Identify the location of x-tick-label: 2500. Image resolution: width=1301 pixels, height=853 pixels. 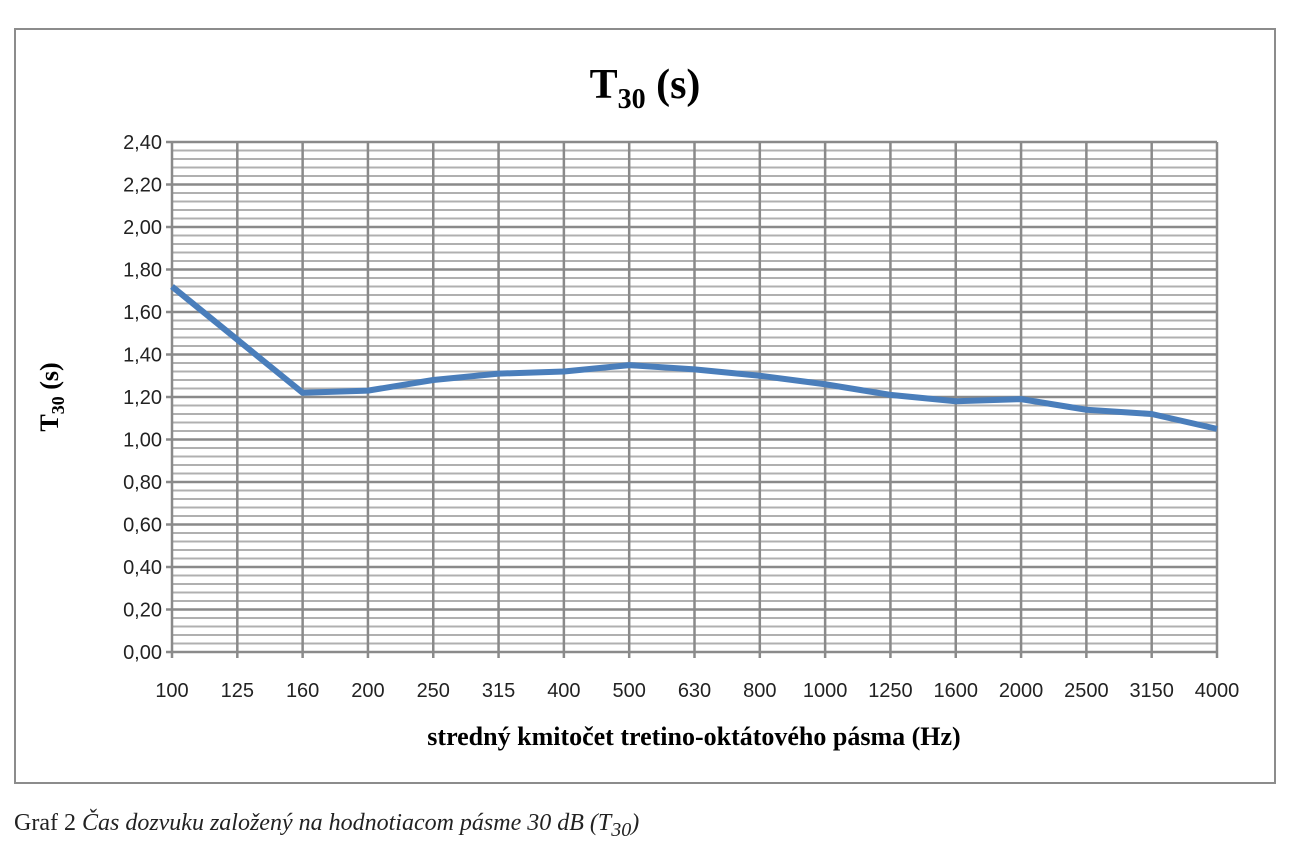
(1086, 691).